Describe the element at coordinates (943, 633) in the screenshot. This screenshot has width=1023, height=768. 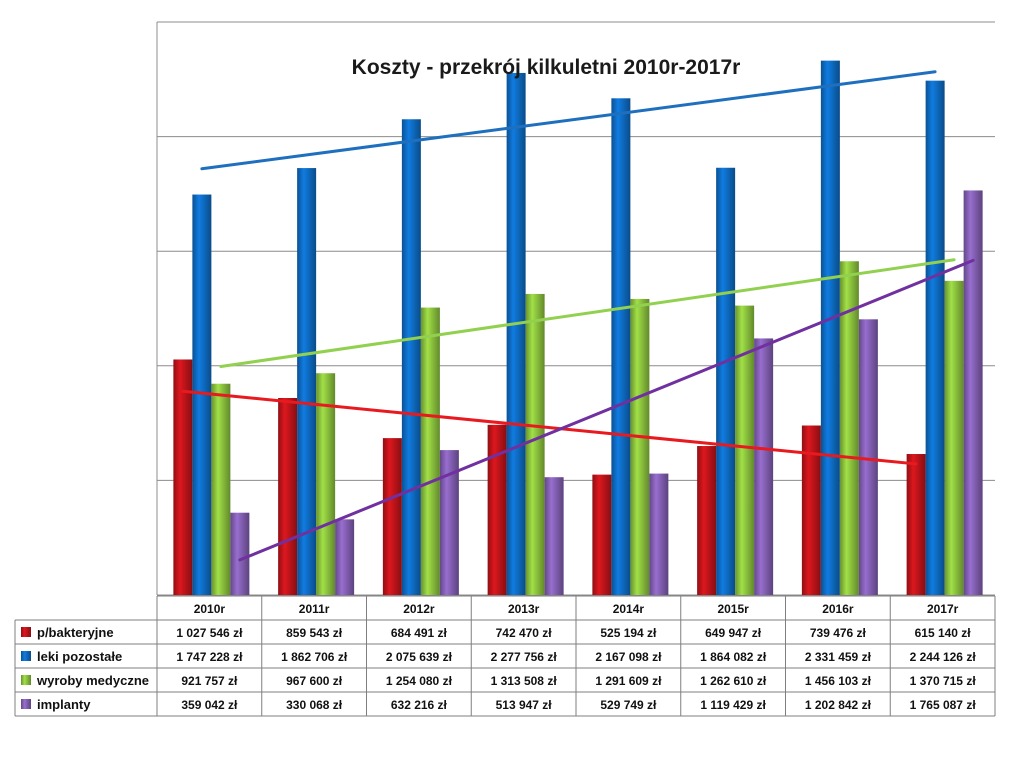
I see `value-label: 615 140 zł` at that location.